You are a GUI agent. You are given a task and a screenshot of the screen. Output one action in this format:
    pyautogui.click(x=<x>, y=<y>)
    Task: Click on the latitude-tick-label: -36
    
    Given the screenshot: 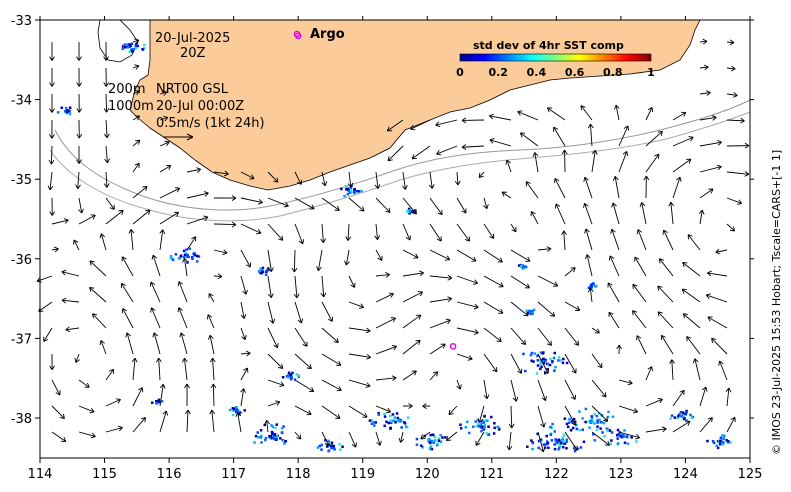 What is the action you would take?
    pyautogui.click(x=21, y=260)
    